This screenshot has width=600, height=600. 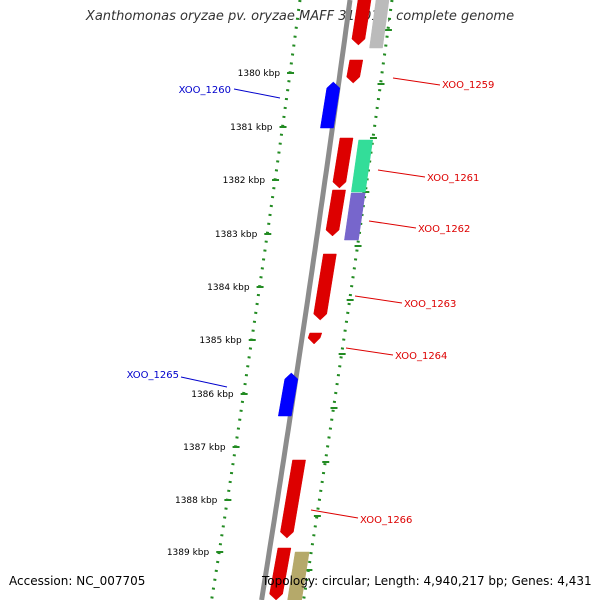 I want to click on kbp-tick-label: 1383 kbp, so click(x=236, y=235).